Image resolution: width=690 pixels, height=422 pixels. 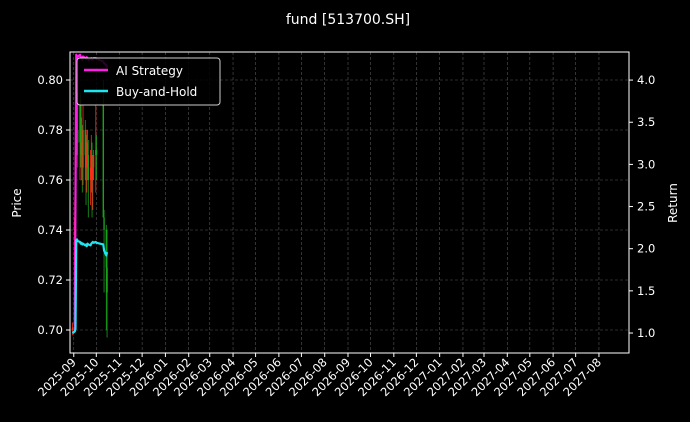 What do you see at coordinates (646, 80) in the screenshot?
I see `y2-tick-label: 4.0` at bounding box center [646, 80].